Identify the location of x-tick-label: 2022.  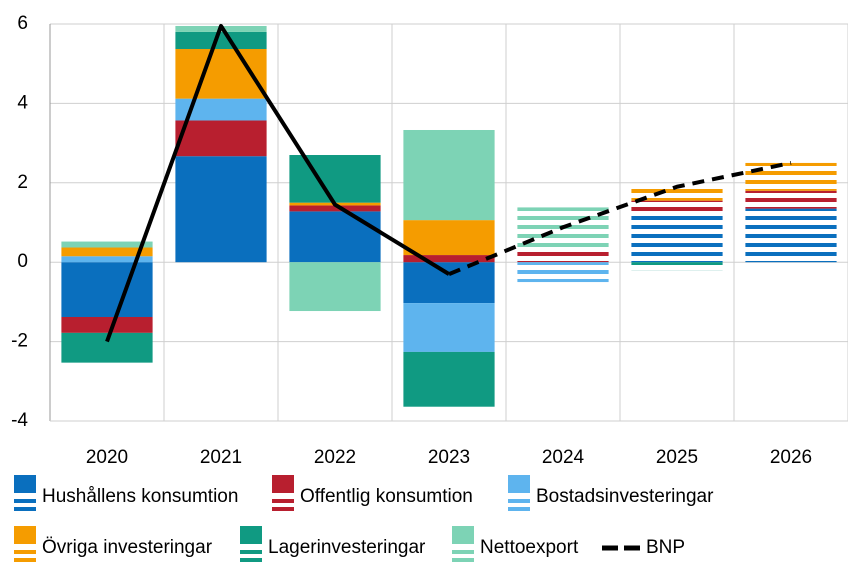
(335, 457).